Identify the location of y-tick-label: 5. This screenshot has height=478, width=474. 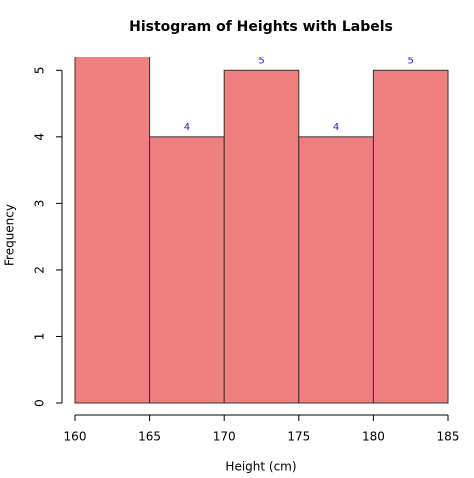
(40, 70).